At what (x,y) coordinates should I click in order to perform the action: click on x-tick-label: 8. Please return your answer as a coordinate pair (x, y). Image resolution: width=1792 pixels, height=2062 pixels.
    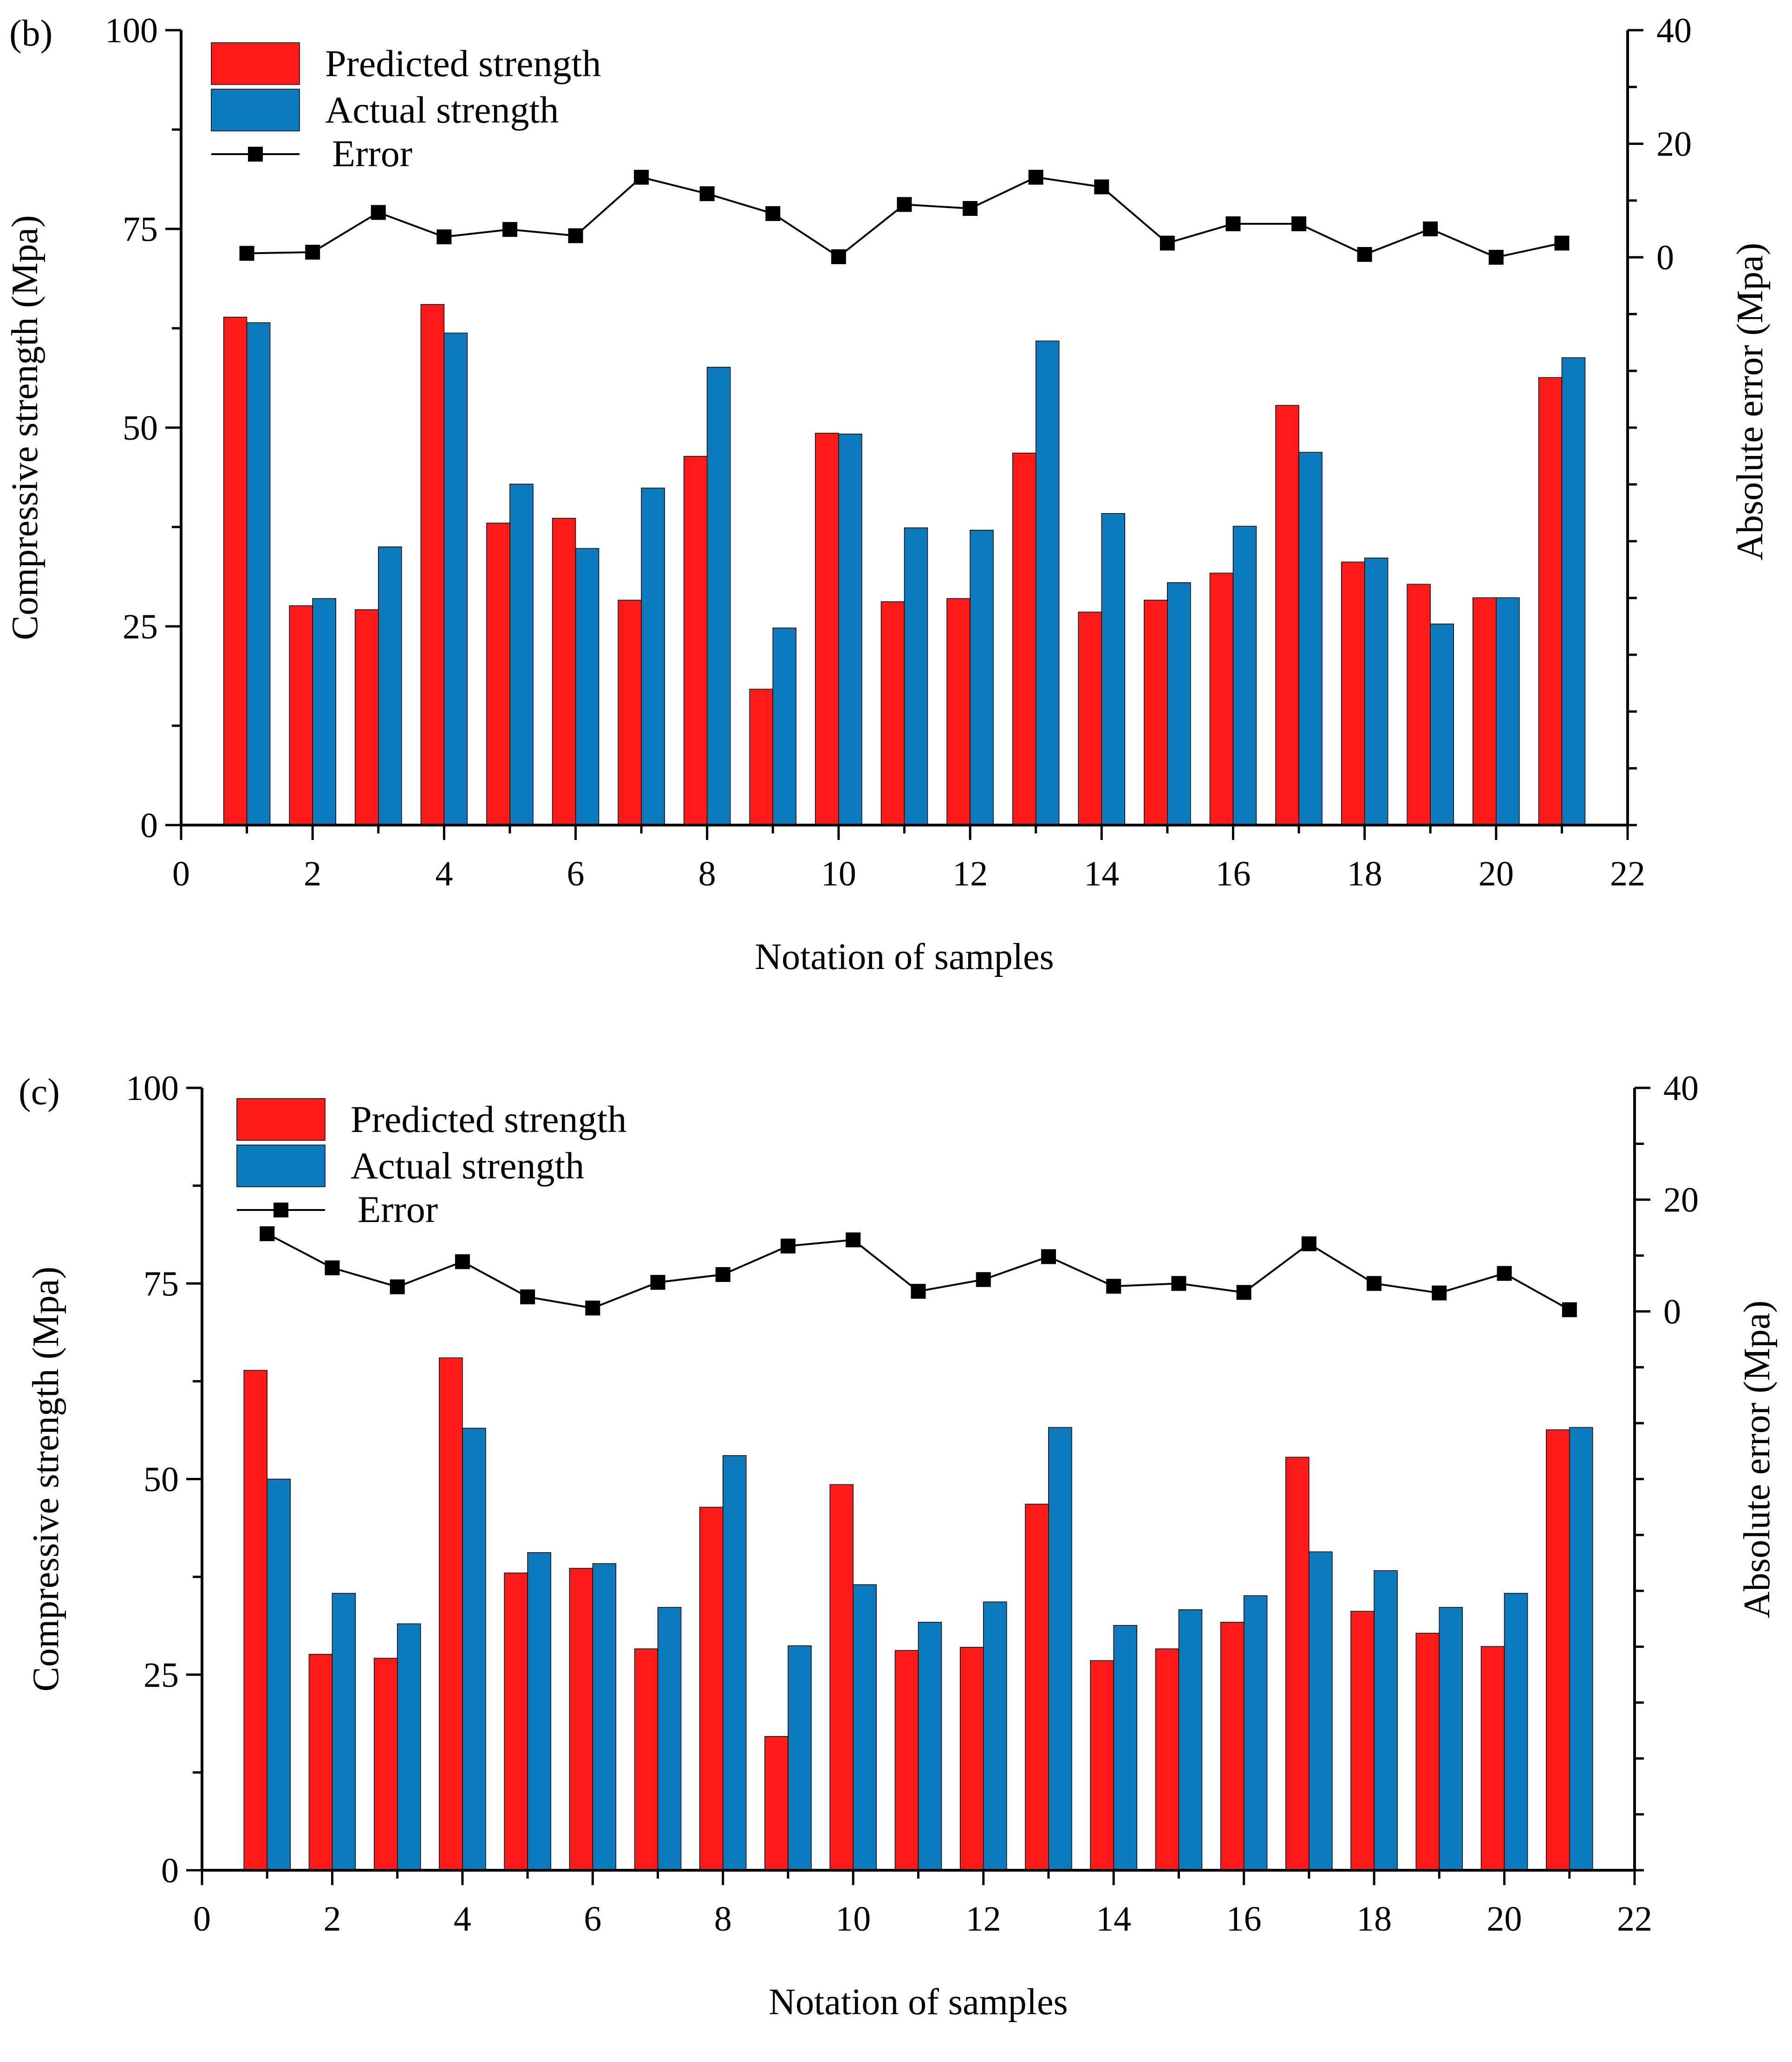
    Looking at the image, I should click on (707, 873).